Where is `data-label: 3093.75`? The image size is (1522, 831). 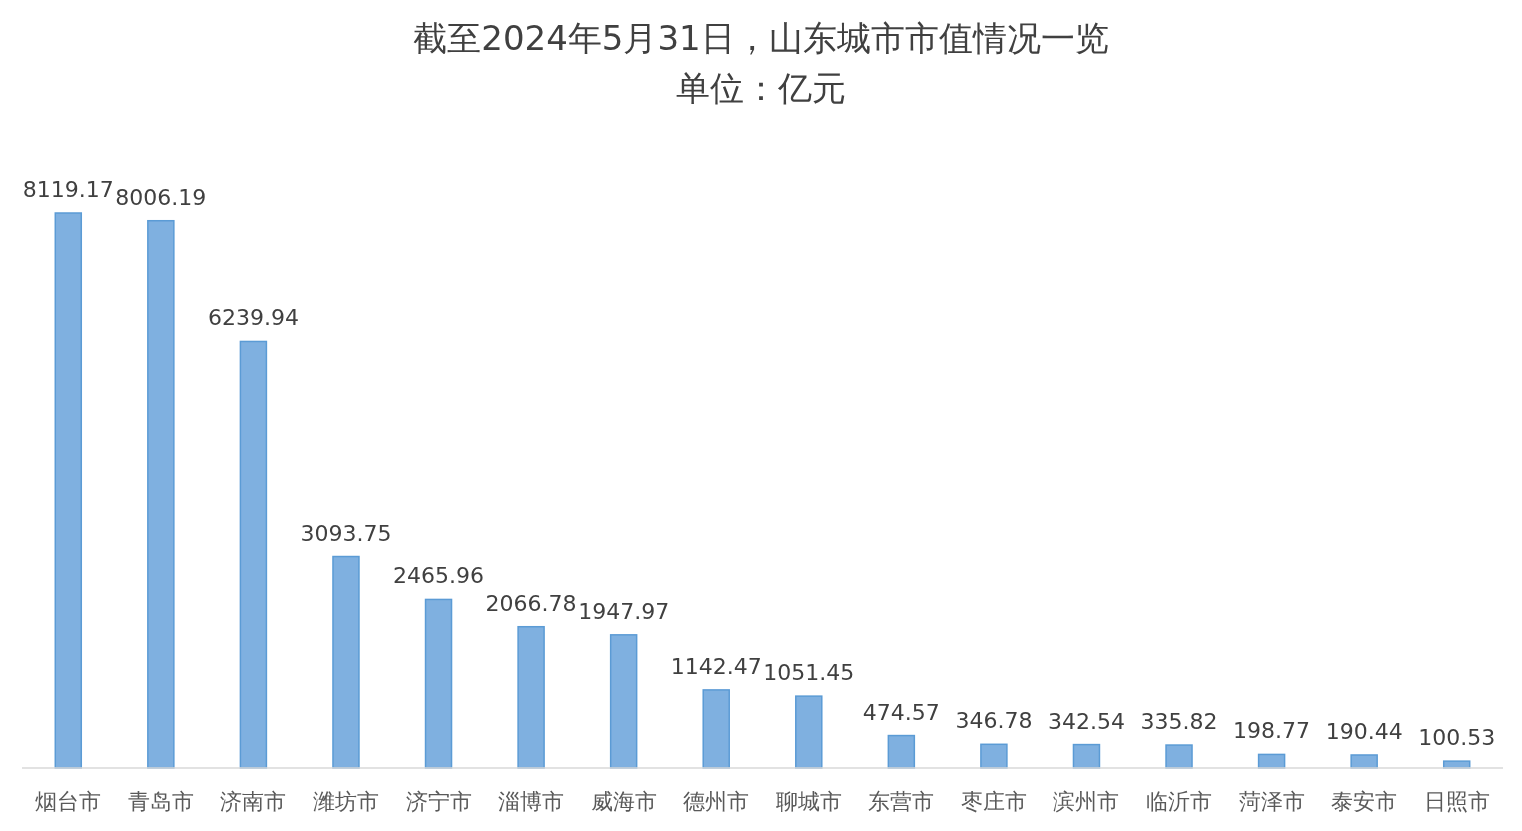
data-label: 3093.75 is located at coordinates (346, 533).